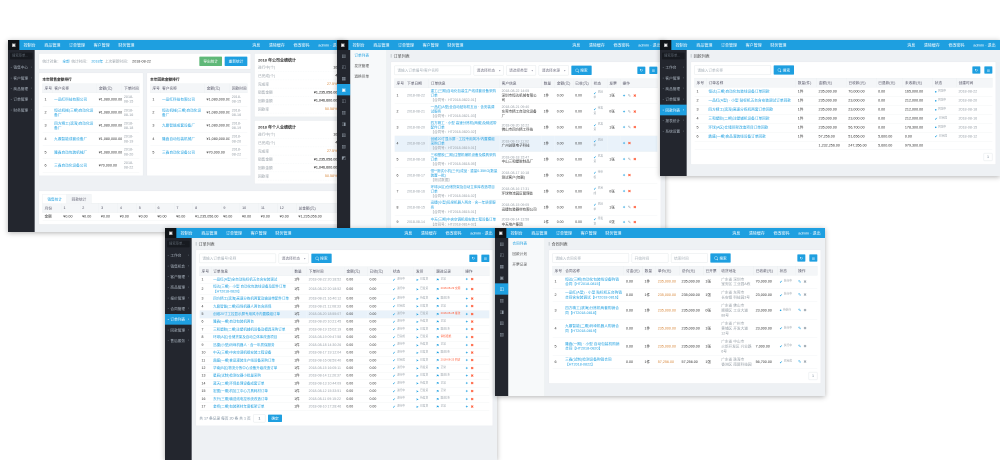 The height and width of the screenshot is (460, 1000). What do you see at coordinates (240, 398) in the screenshot?
I see `link: 东升(三期)输送线电控系统改造订单` at bounding box center [240, 398].